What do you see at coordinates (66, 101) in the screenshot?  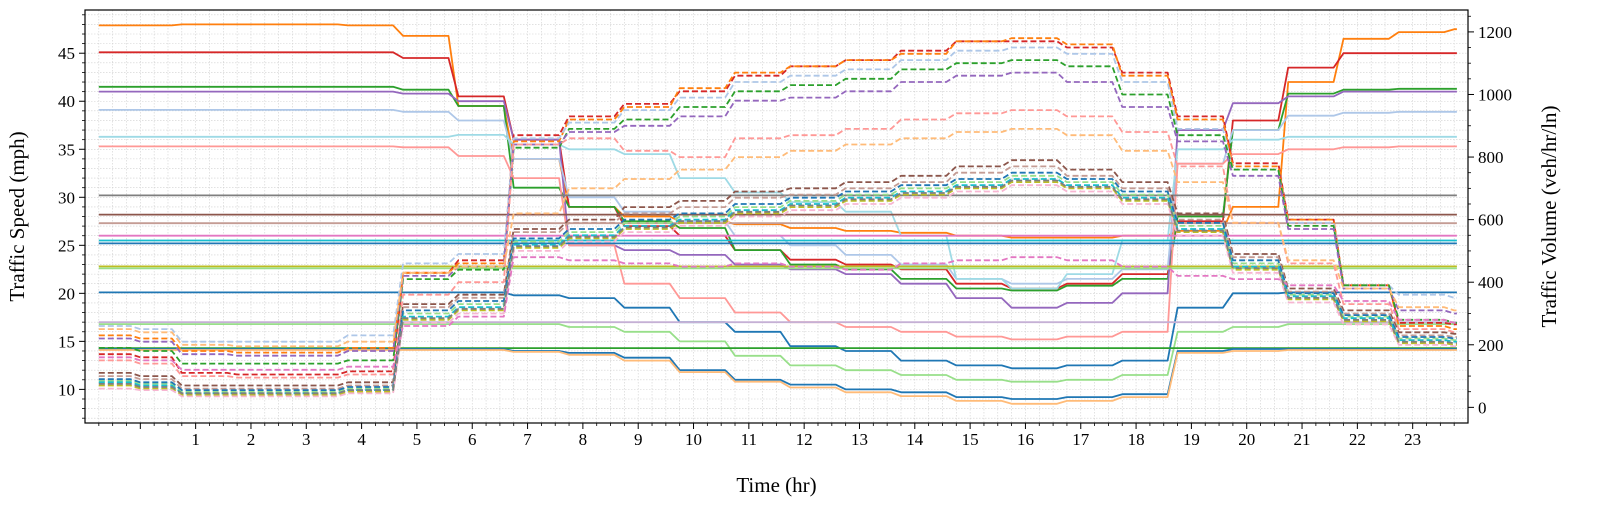 I see `left-y-tick-label: 40` at bounding box center [66, 101].